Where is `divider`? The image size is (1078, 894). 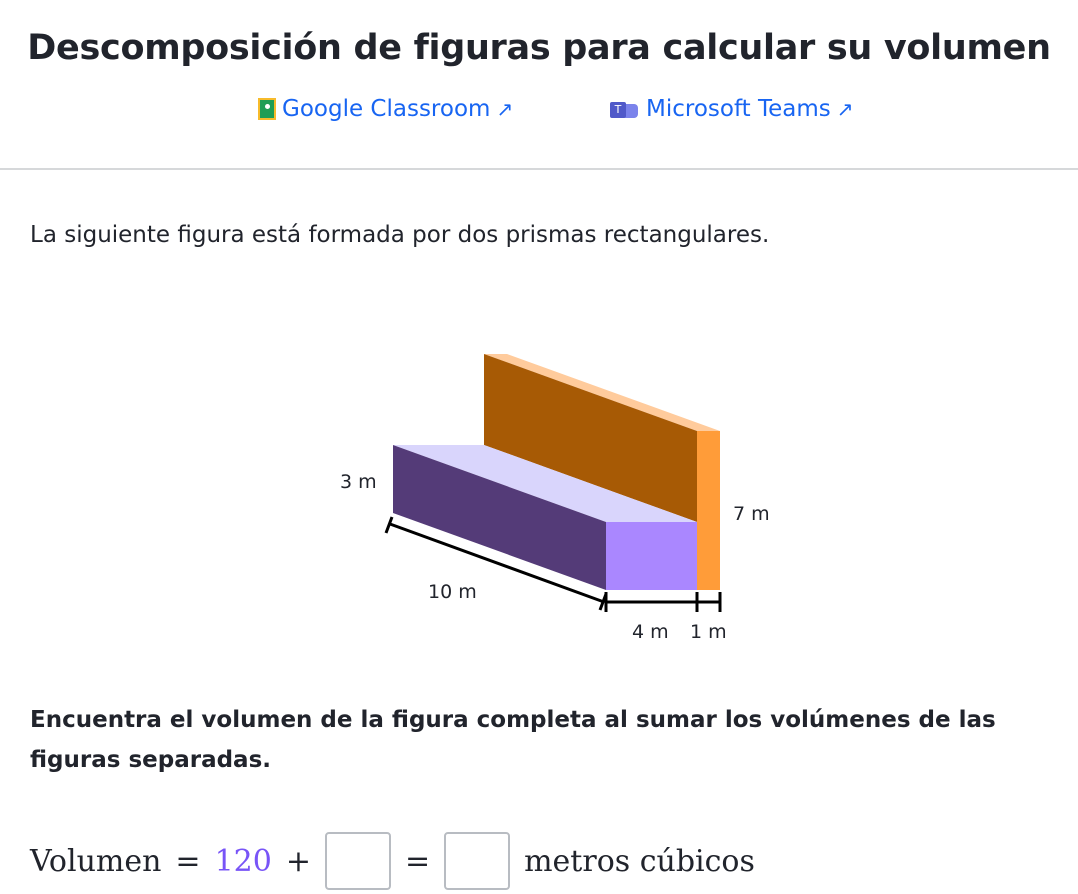
divider is located at coordinates (539, 169).